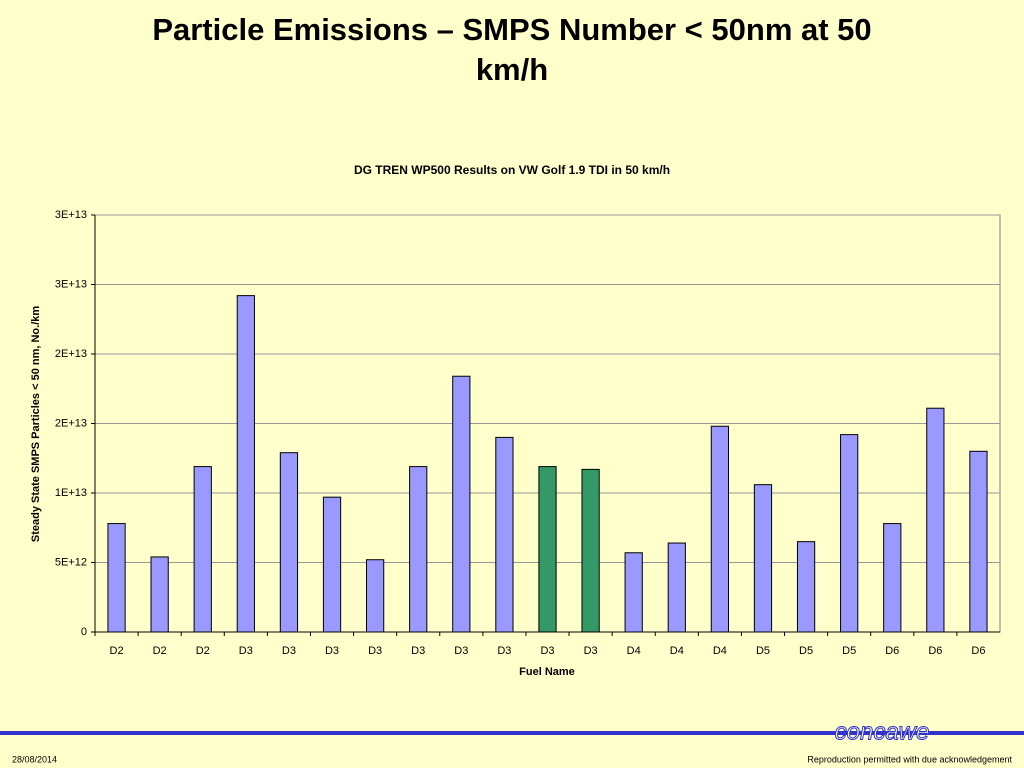 This screenshot has height=768, width=1024. What do you see at coordinates (512, 733) in the screenshot?
I see `footer-line` at bounding box center [512, 733].